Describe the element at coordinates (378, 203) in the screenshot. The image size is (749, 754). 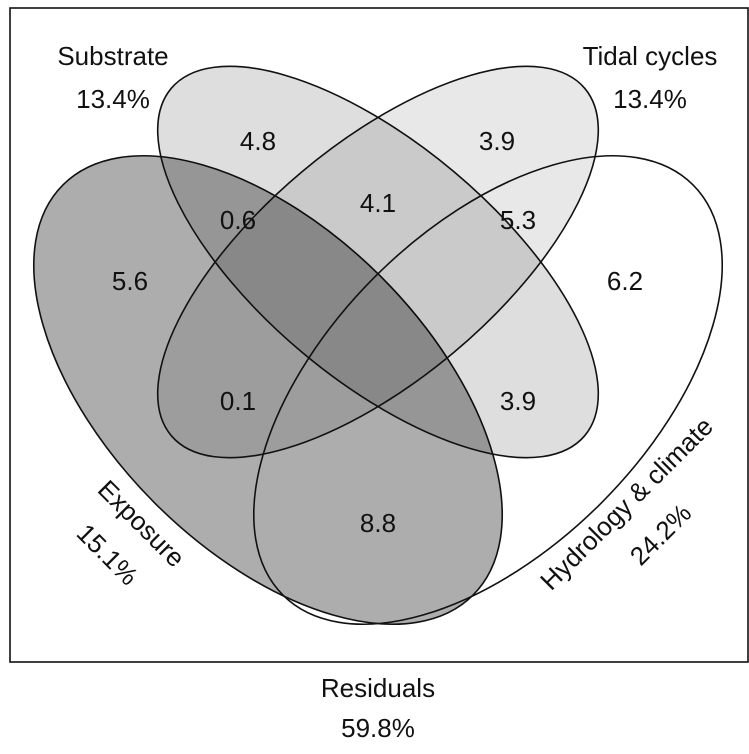
I see `region-value: 4.1` at that location.